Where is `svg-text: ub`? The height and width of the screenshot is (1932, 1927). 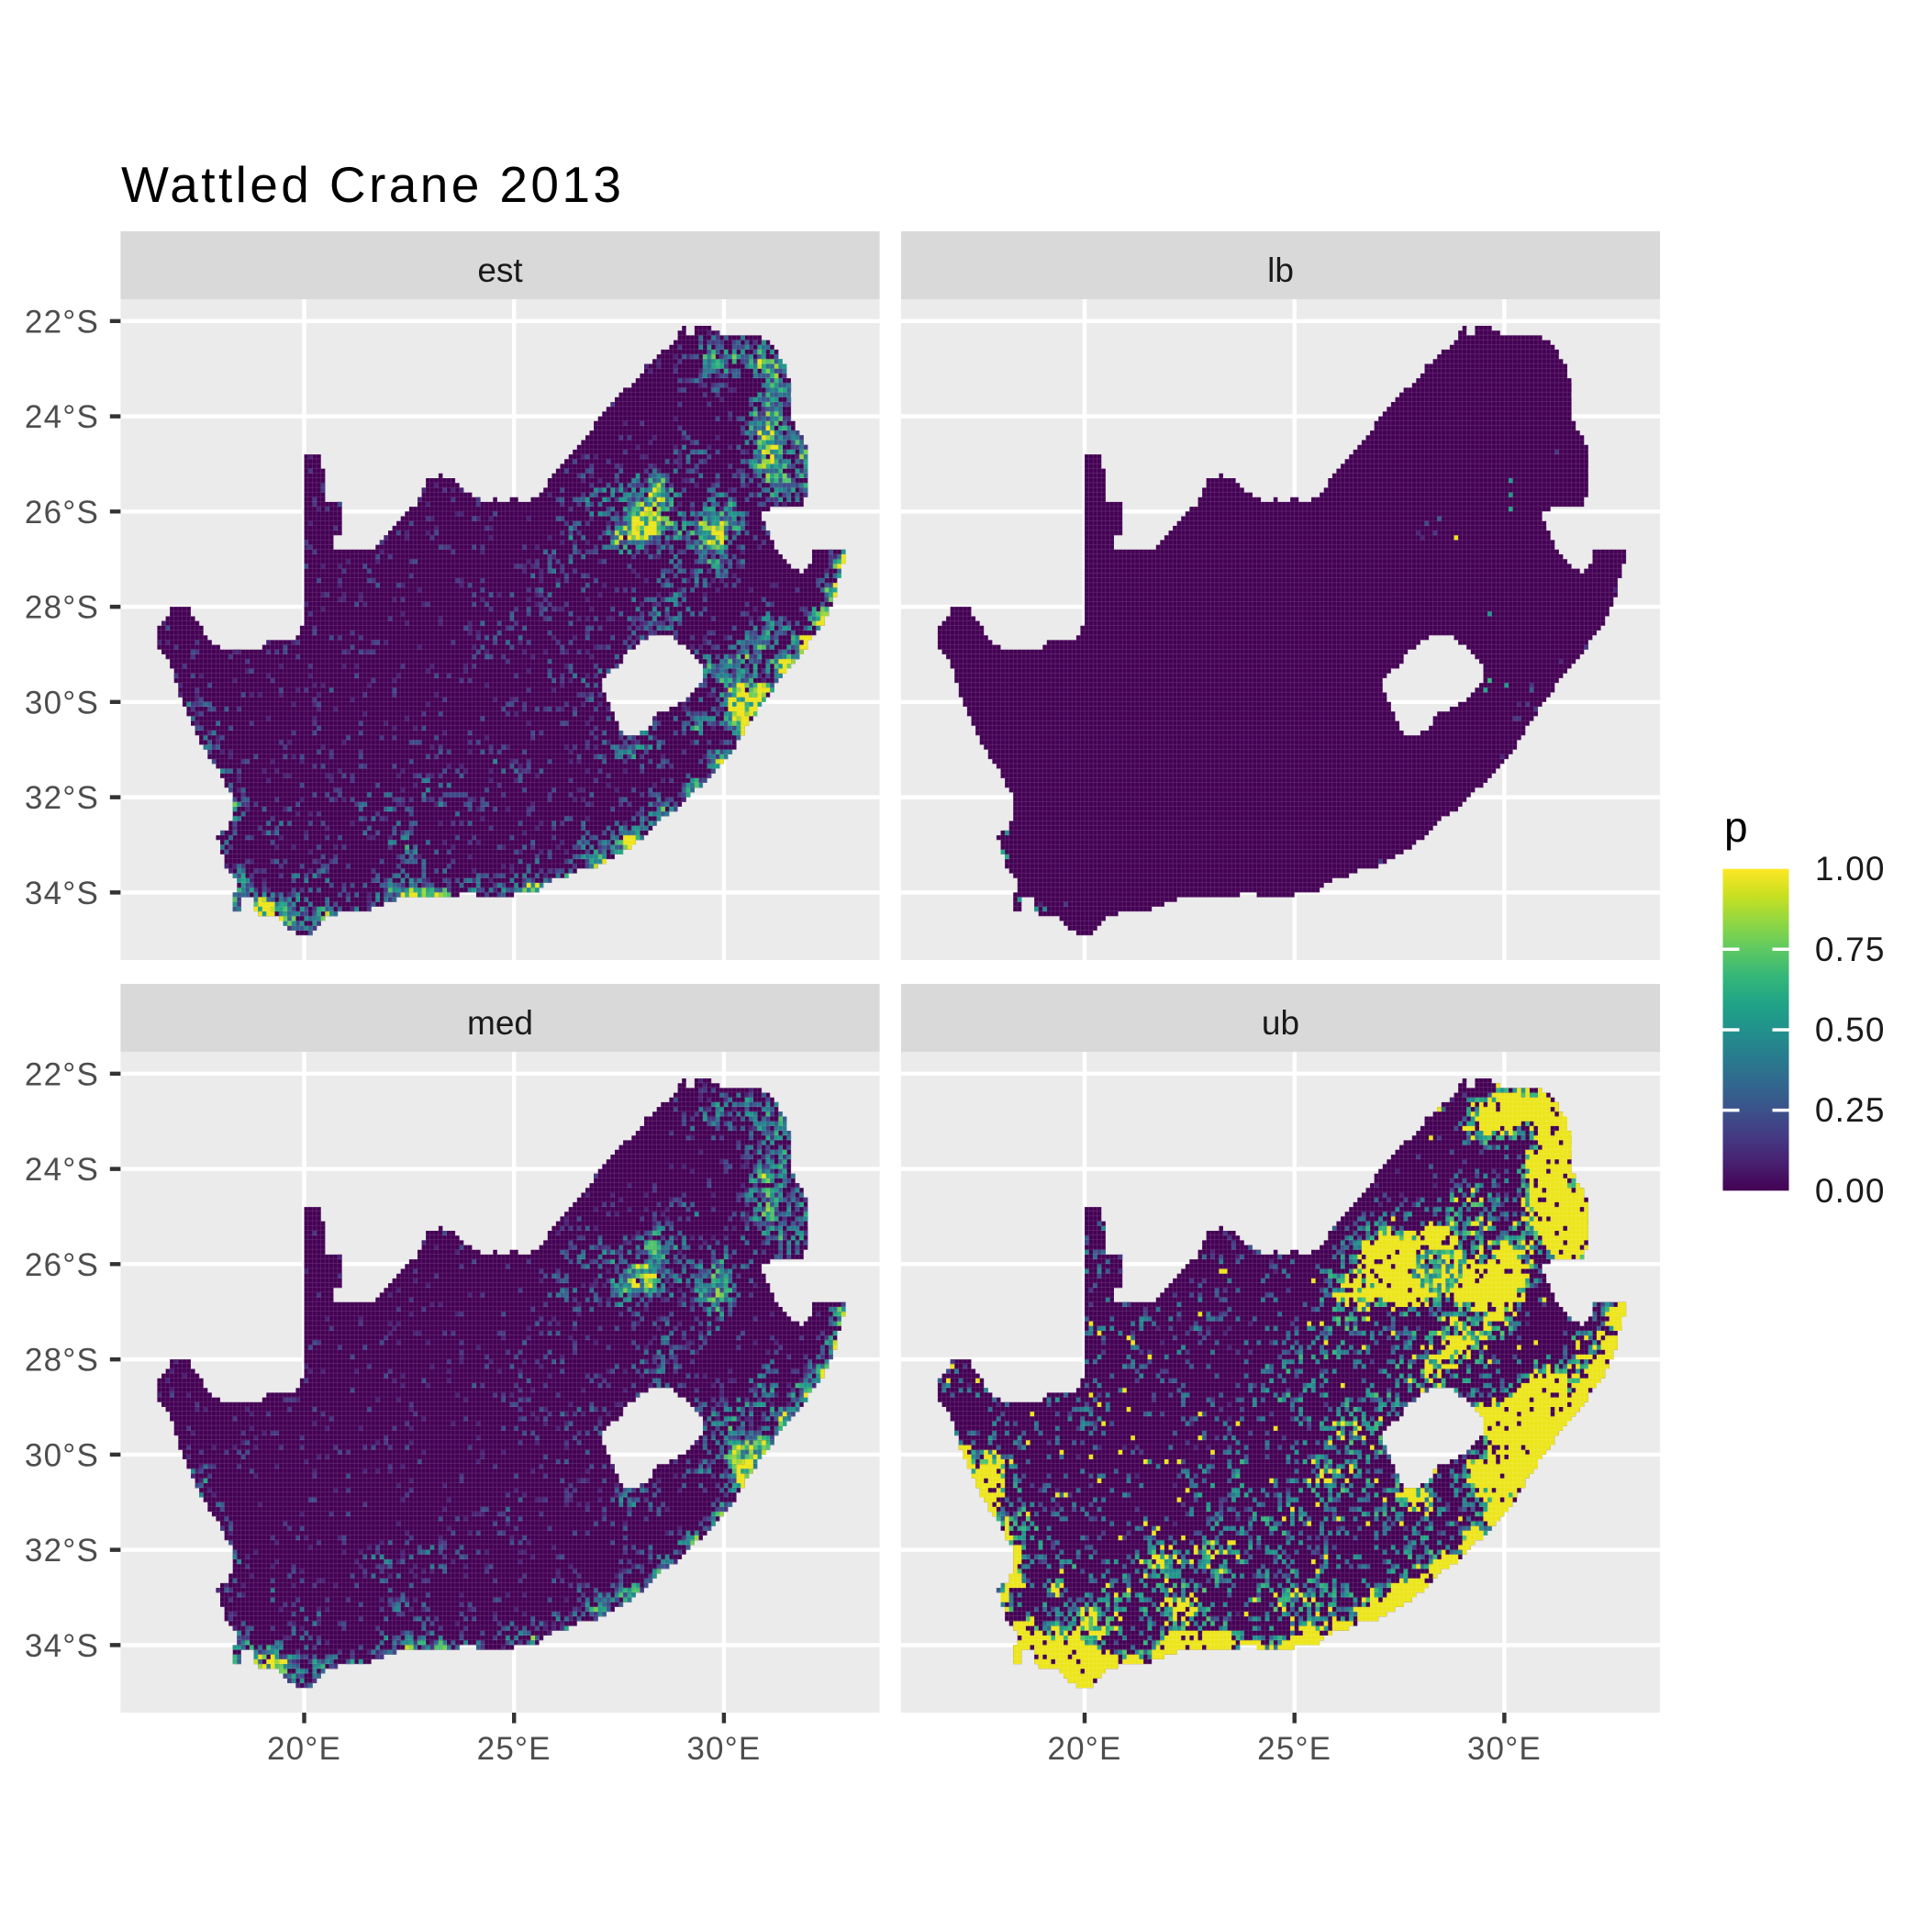 svg-text: ub is located at coordinates (1280, 1023).